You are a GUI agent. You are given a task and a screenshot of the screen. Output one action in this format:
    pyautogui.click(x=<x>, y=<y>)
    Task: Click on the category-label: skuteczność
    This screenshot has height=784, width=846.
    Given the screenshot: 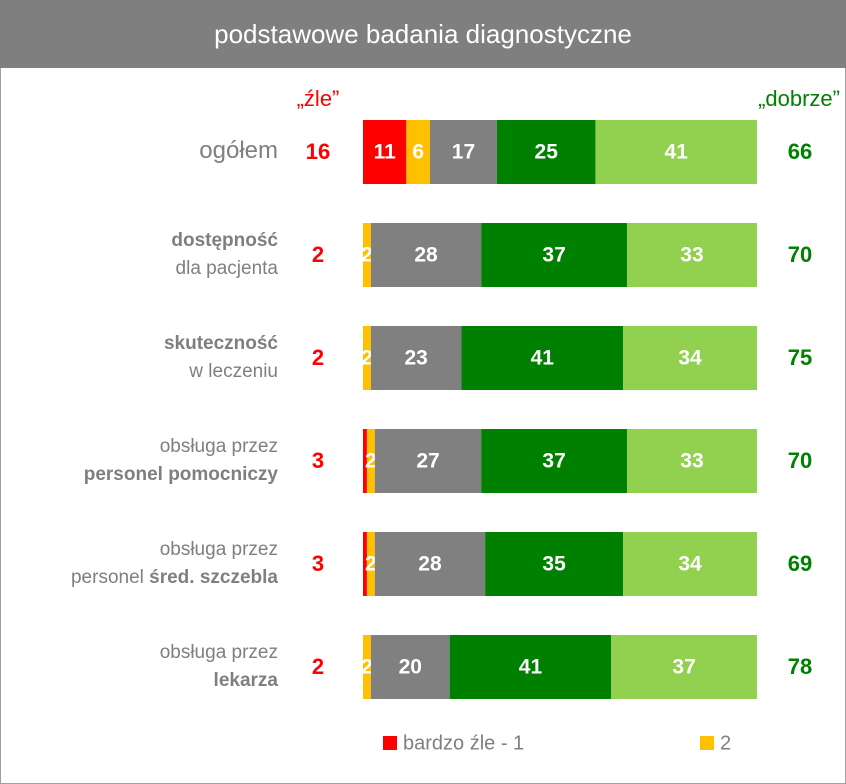 What is the action you would take?
    pyautogui.click(x=221, y=343)
    